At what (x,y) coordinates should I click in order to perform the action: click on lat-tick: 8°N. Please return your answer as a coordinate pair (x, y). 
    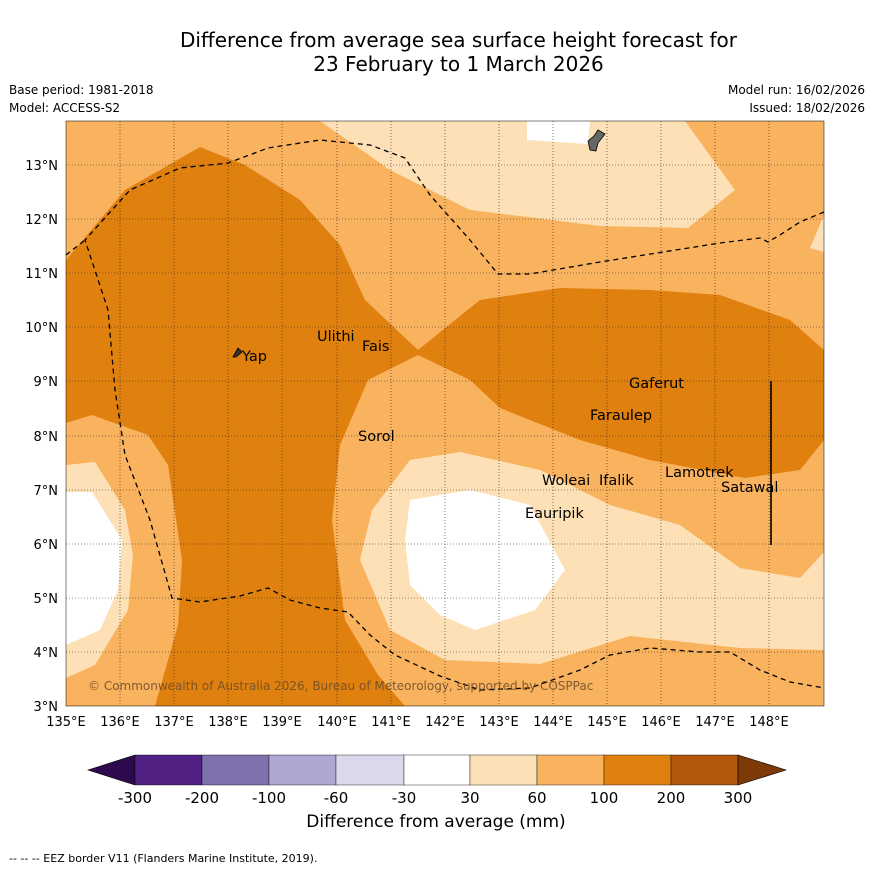
    Looking at the image, I should click on (46, 437).